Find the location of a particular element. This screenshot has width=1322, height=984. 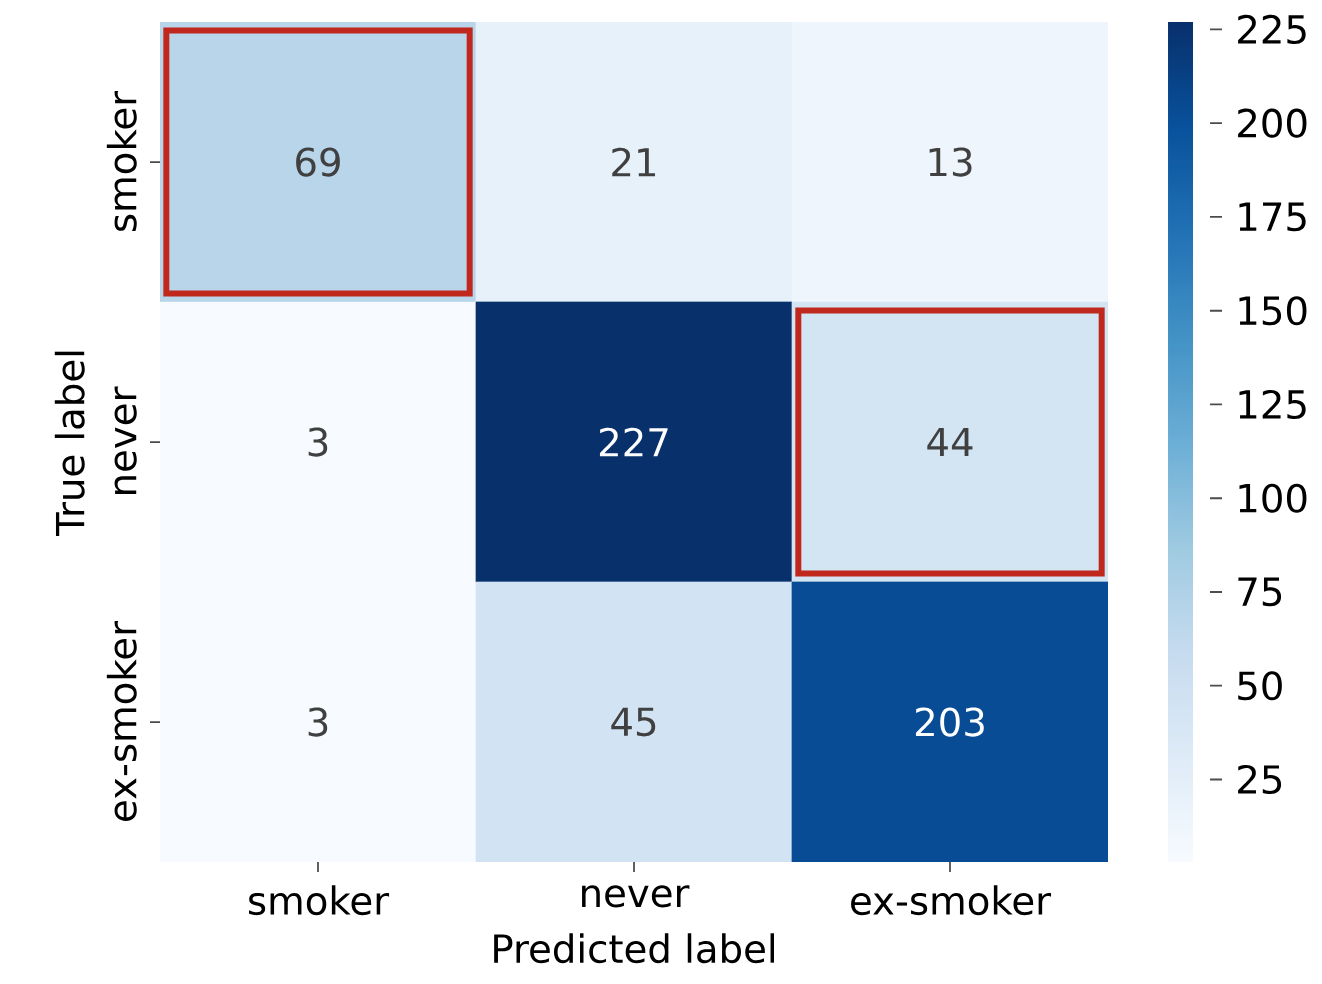

data-label: 13 is located at coordinates (950, 162).